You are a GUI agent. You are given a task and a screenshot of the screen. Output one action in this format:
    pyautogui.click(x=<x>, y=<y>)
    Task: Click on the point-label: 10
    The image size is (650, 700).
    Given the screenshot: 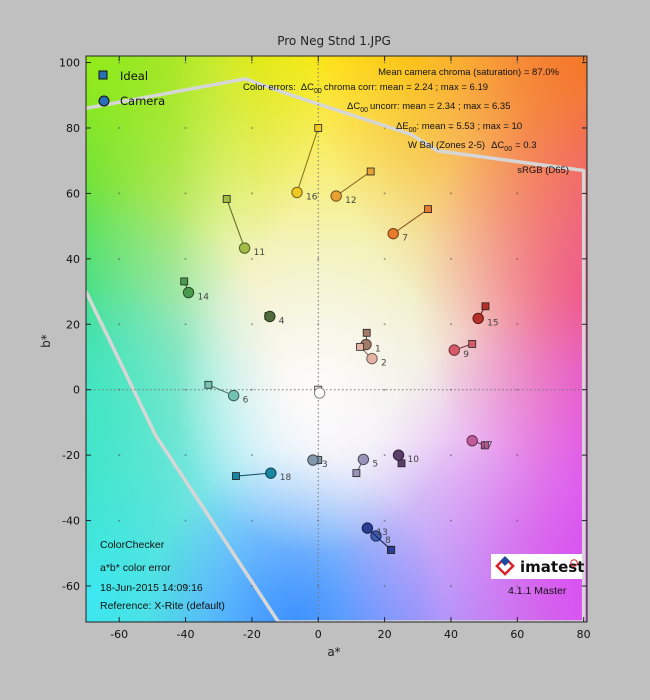 What is the action you would take?
    pyautogui.click(x=414, y=460)
    